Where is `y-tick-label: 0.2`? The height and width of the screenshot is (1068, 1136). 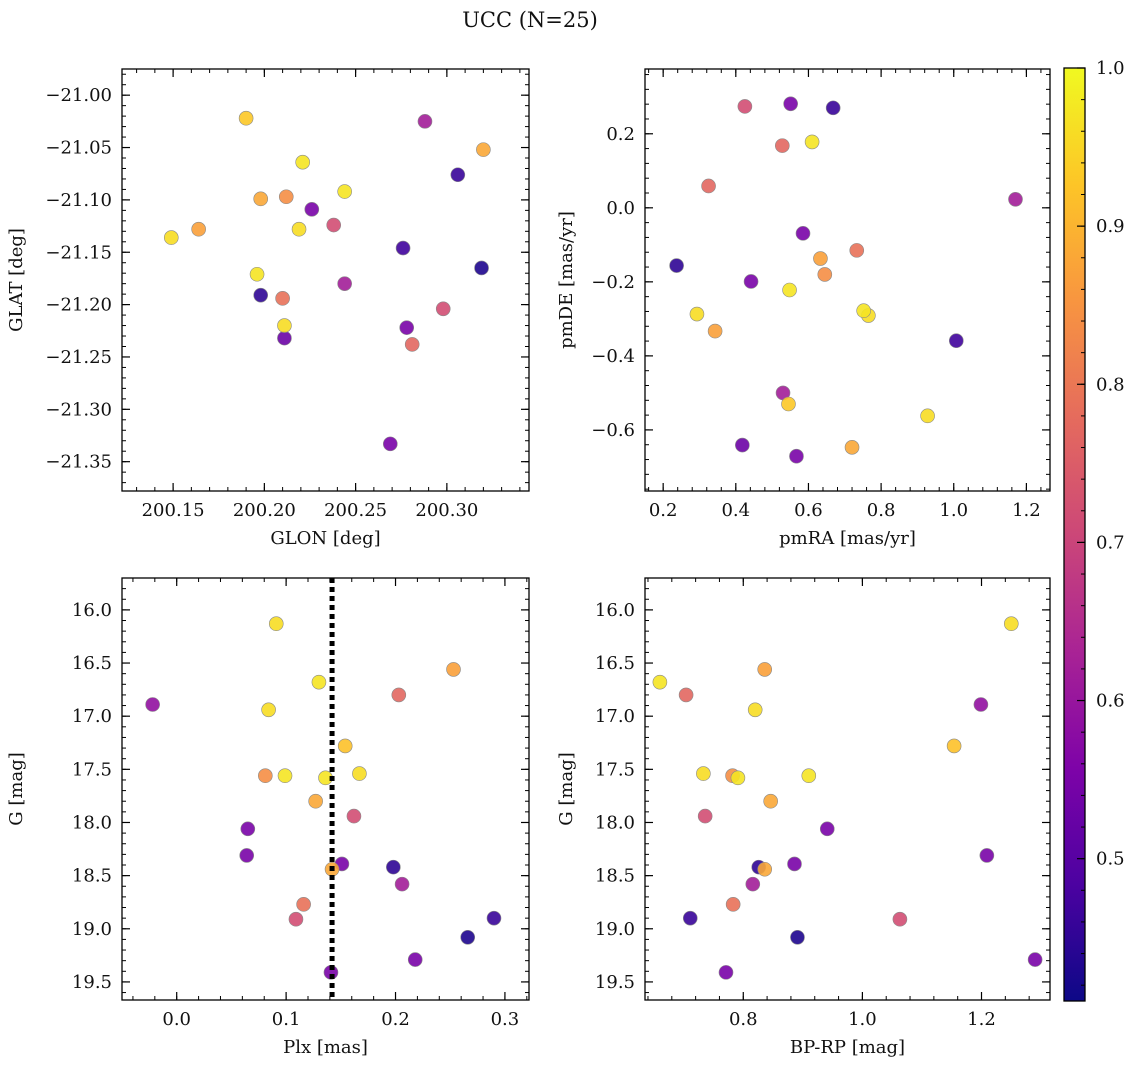 y-tick-label: 0.2 is located at coordinates (620, 134).